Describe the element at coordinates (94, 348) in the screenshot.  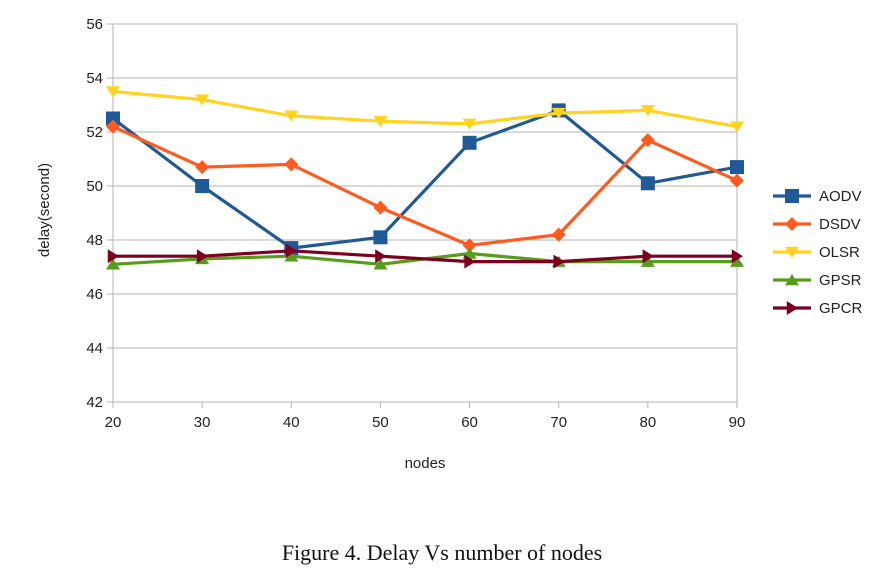
I see `y-tick-label: 44` at that location.